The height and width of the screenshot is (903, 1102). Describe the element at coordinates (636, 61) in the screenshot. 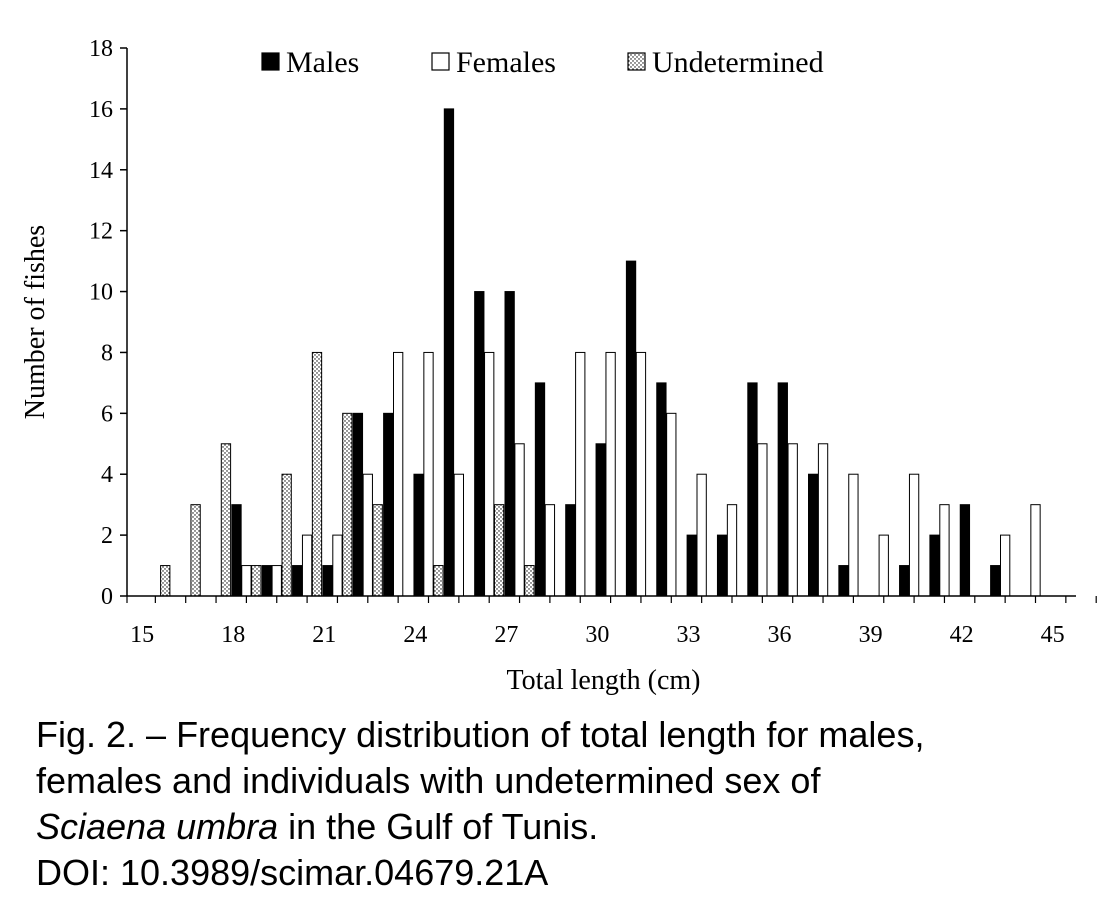

I see `legend-swatch-undetermined` at that location.